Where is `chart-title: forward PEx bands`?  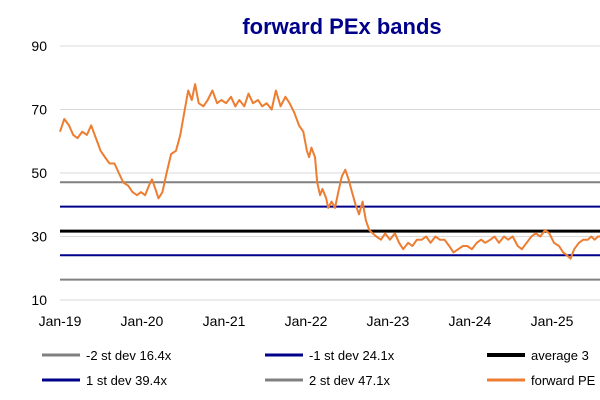
chart-title: forward PEx bands is located at coordinates (341, 26).